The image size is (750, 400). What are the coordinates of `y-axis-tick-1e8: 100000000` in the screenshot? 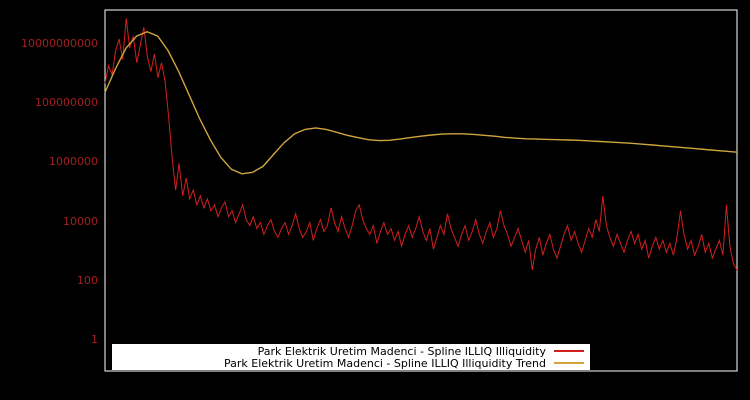 It's located at (66, 102).